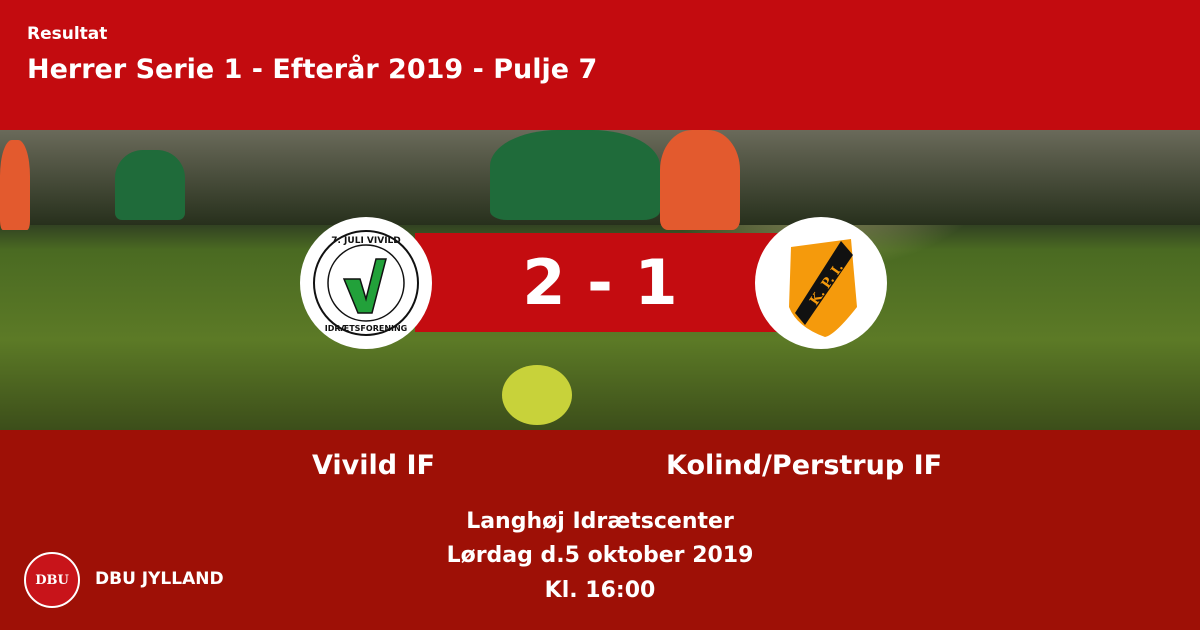 The height and width of the screenshot is (630, 1200). Describe the element at coordinates (374, 465) in the screenshot. I see `home-team-name: Vivild IF` at that location.